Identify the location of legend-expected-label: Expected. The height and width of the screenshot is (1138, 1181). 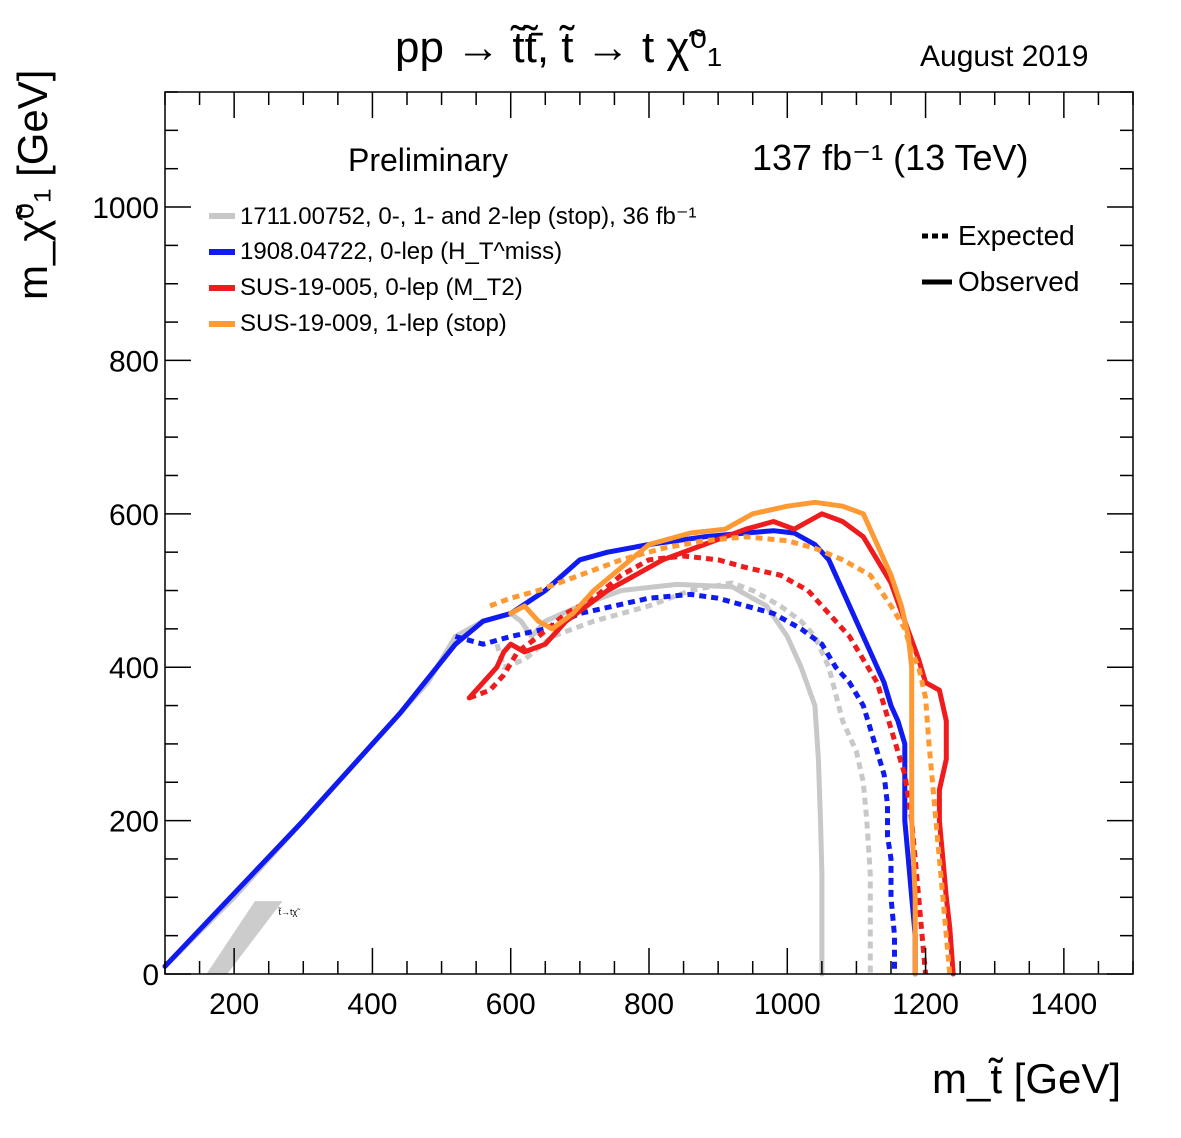
(1016, 235).